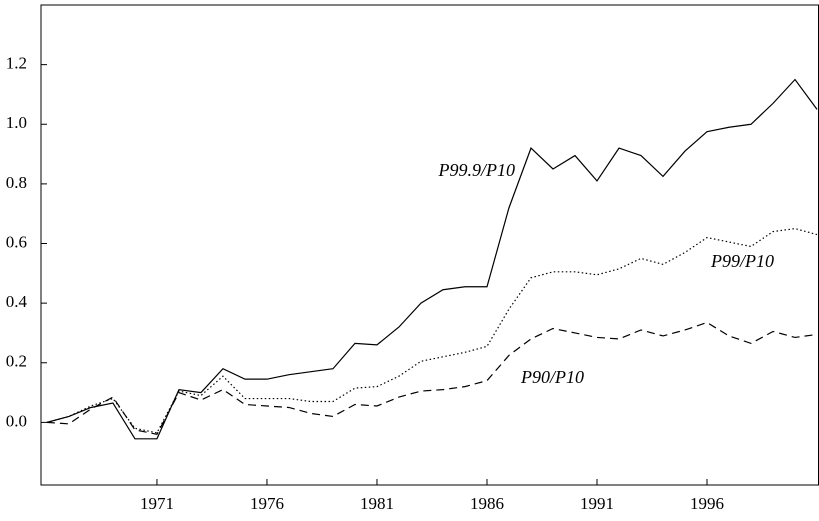  I want to click on x-tick-label: 1986, so click(487, 503).